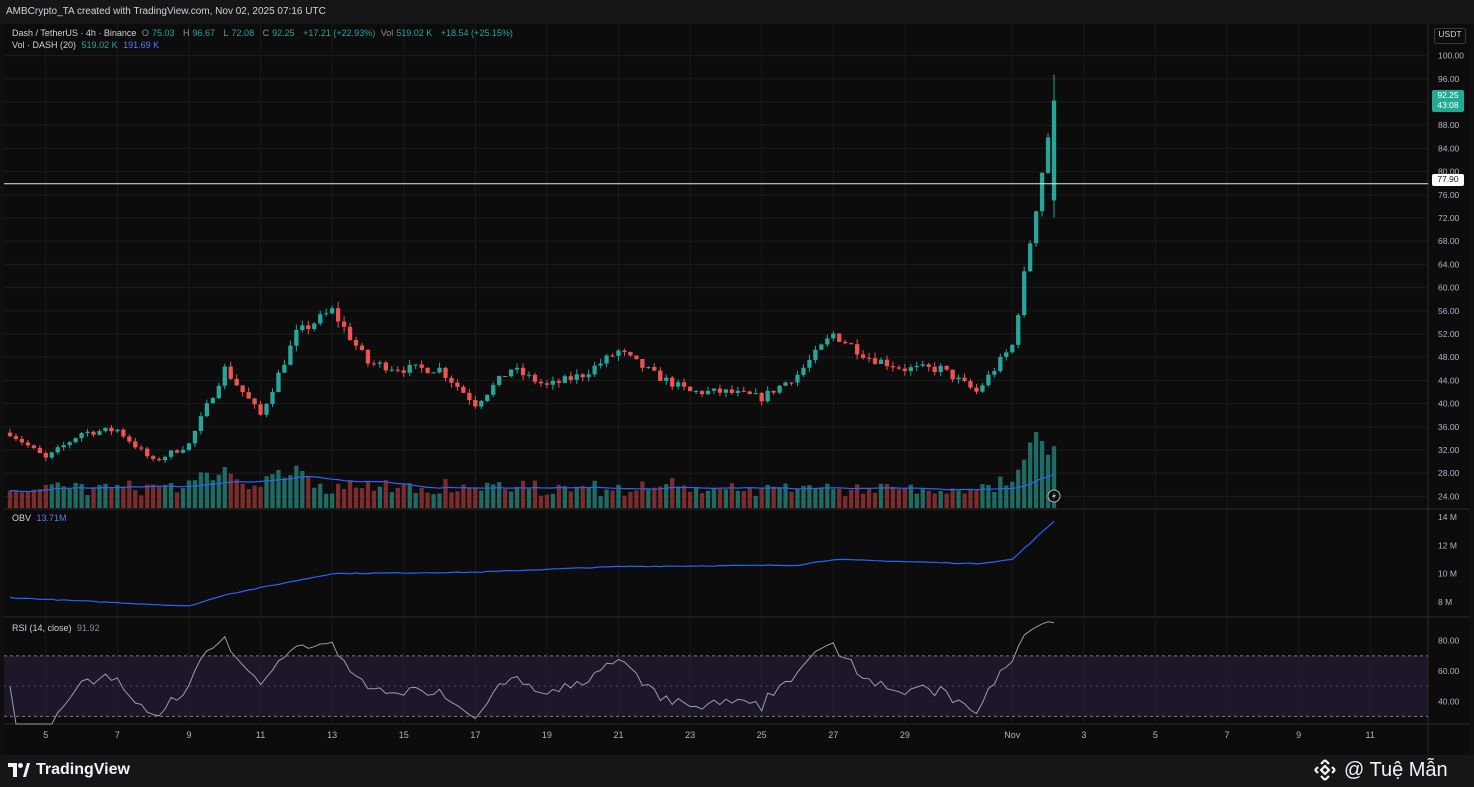 The image size is (1474, 787). I want to click on volume-change: +18.54 (+25.15%), so click(476, 33).